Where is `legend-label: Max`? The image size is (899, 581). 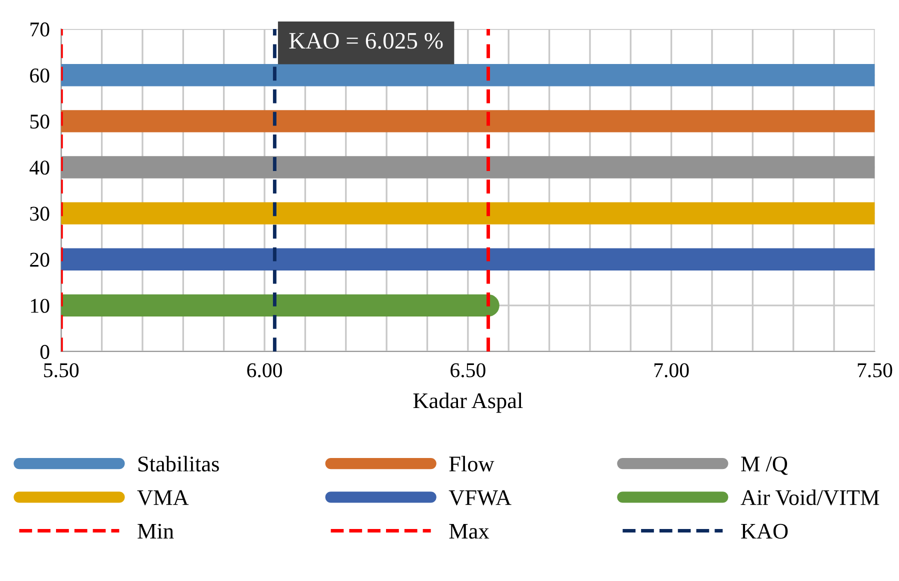 legend-label: Max is located at coordinates (469, 531).